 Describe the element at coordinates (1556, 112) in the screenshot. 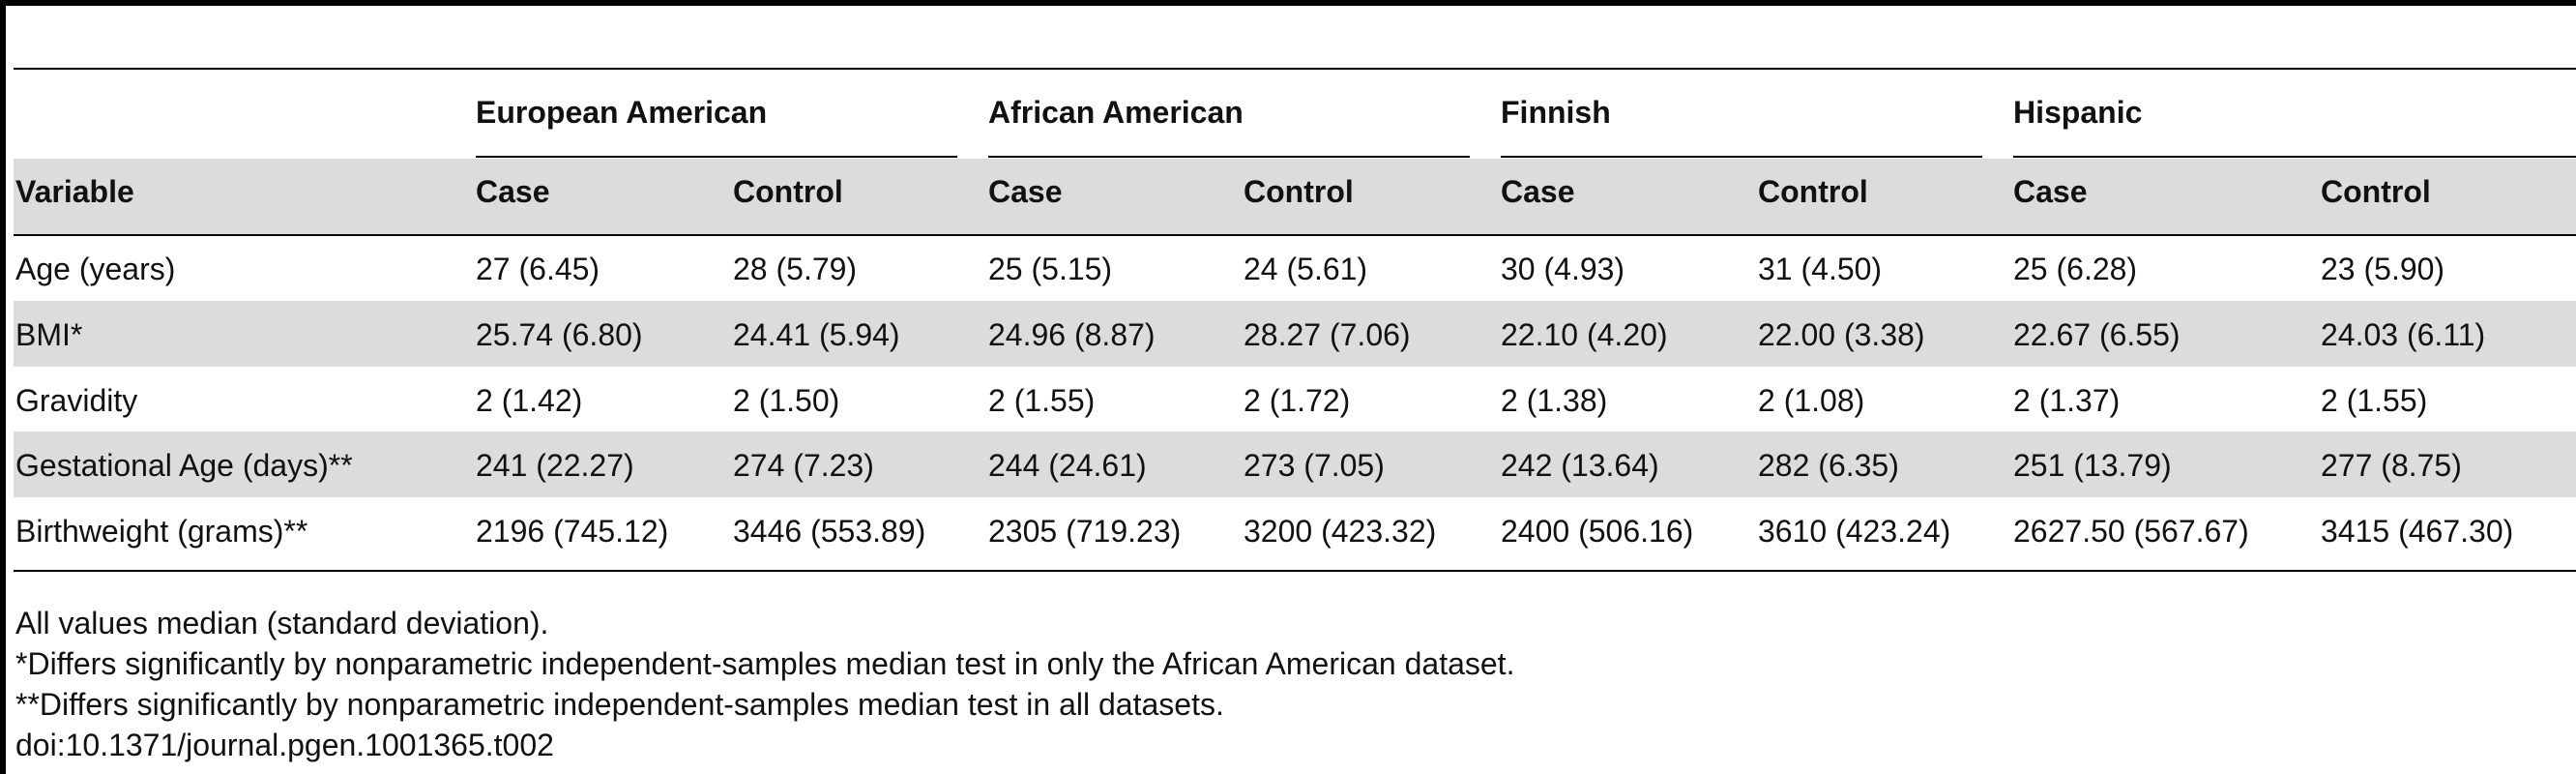

I see `group-header-finnish: Finnish` at that location.